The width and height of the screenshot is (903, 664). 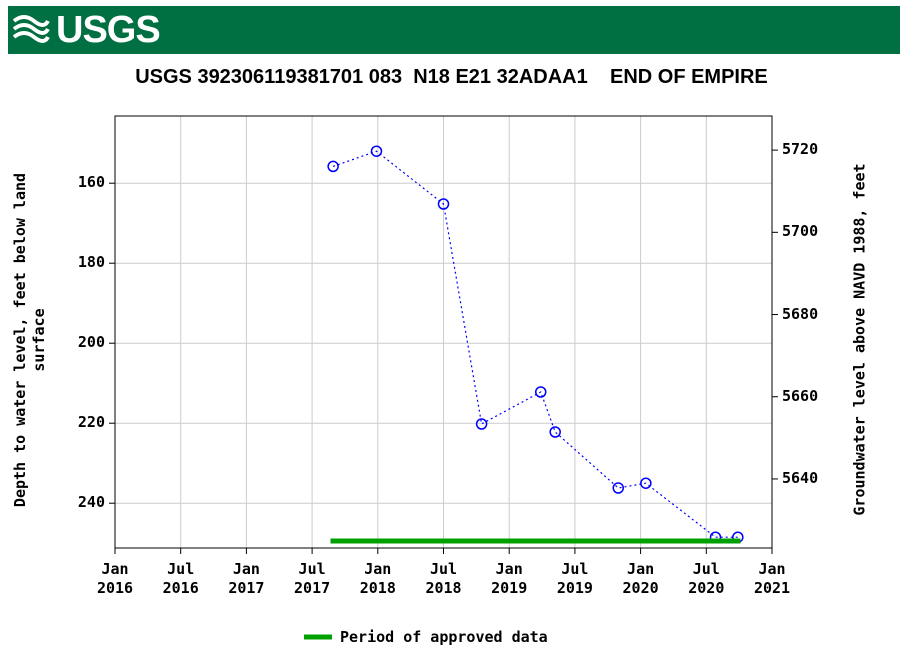 I want to click on y-tick-label: 160, so click(x=91, y=182).